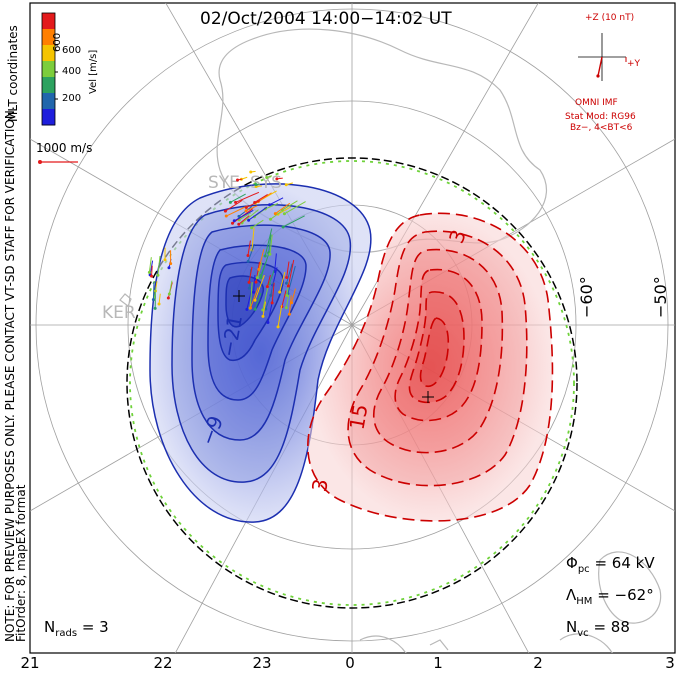 This screenshot has height=674, width=680. Describe the element at coordinates (438, 663) in the screenshot. I see `mlt-tick-label: 1` at that location.